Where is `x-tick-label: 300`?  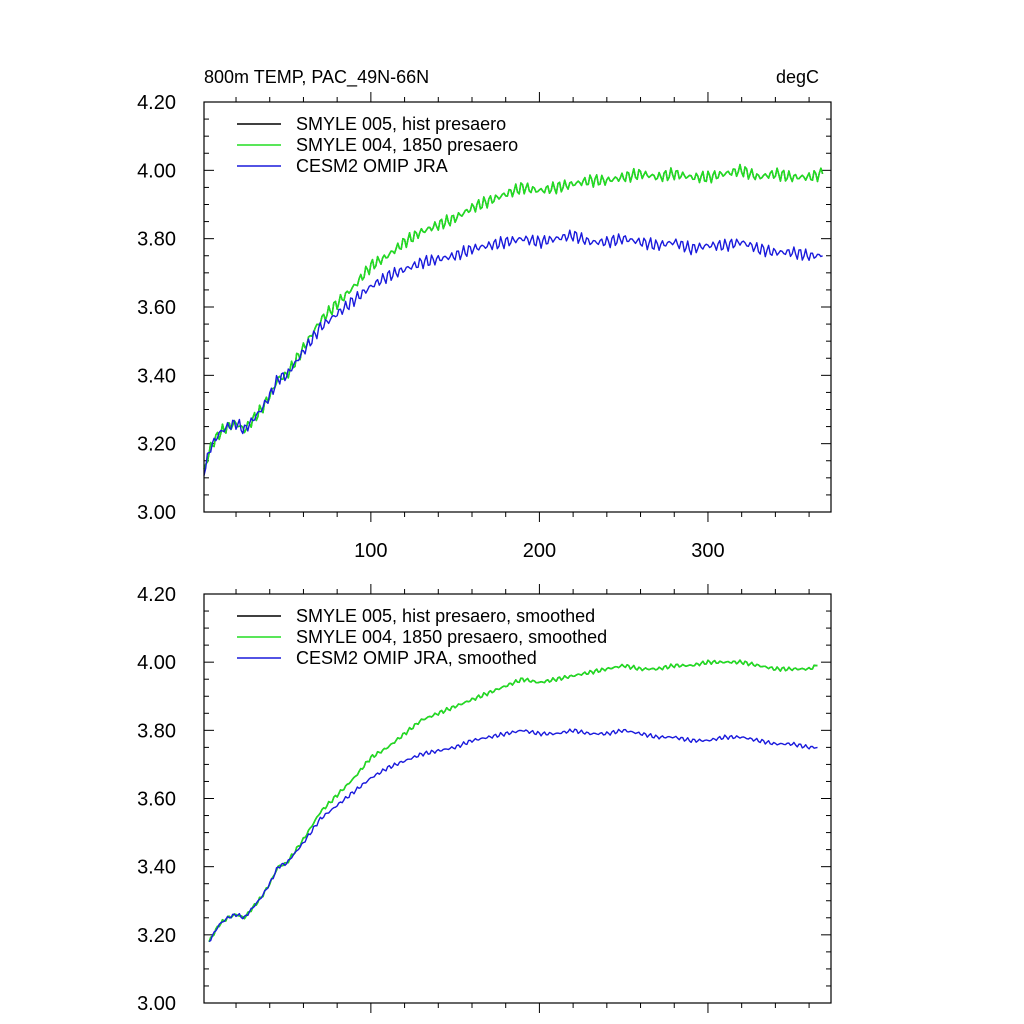 x-tick-label: 300 is located at coordinates (707, 551).